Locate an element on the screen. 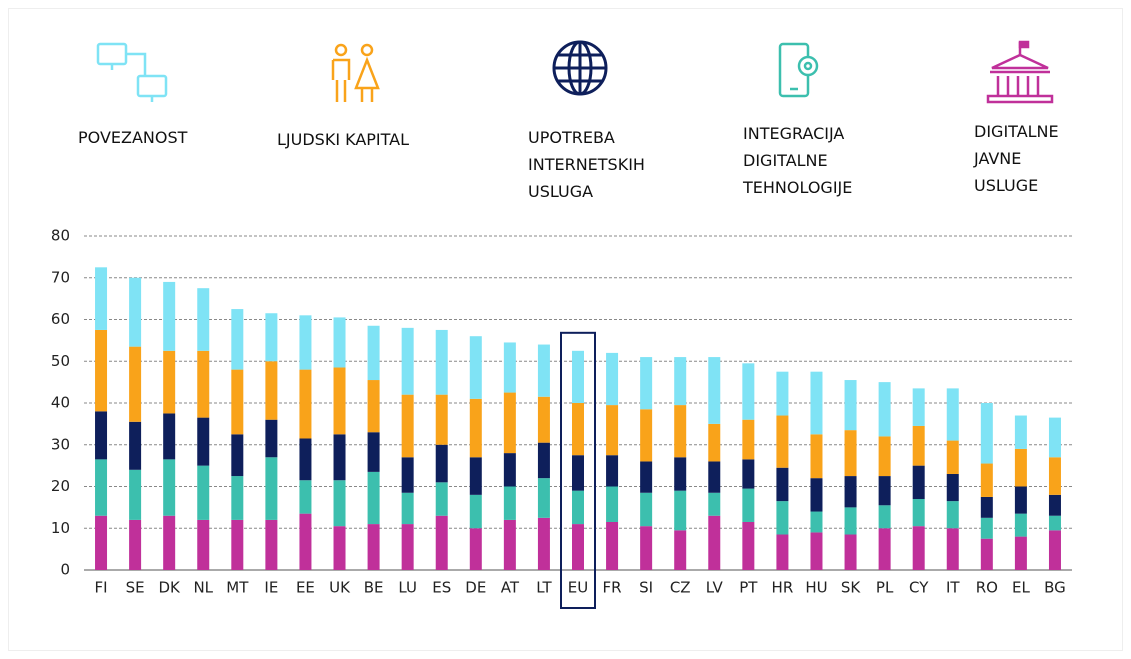  y-tick-label: 40 is located at coordinates (60, 403).